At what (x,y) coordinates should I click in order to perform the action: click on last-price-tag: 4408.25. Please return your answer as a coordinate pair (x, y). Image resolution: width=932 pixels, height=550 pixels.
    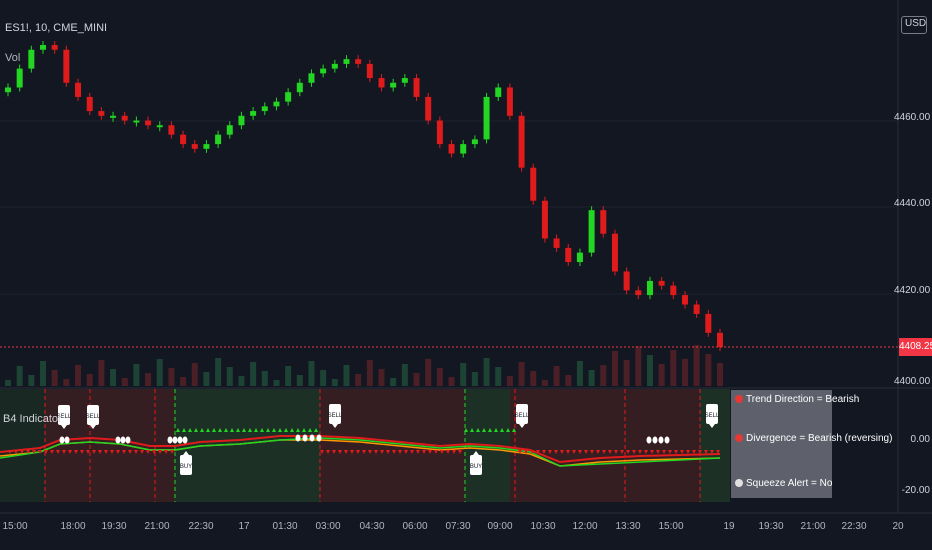
    Looking at the image, I should click on (915, 347).